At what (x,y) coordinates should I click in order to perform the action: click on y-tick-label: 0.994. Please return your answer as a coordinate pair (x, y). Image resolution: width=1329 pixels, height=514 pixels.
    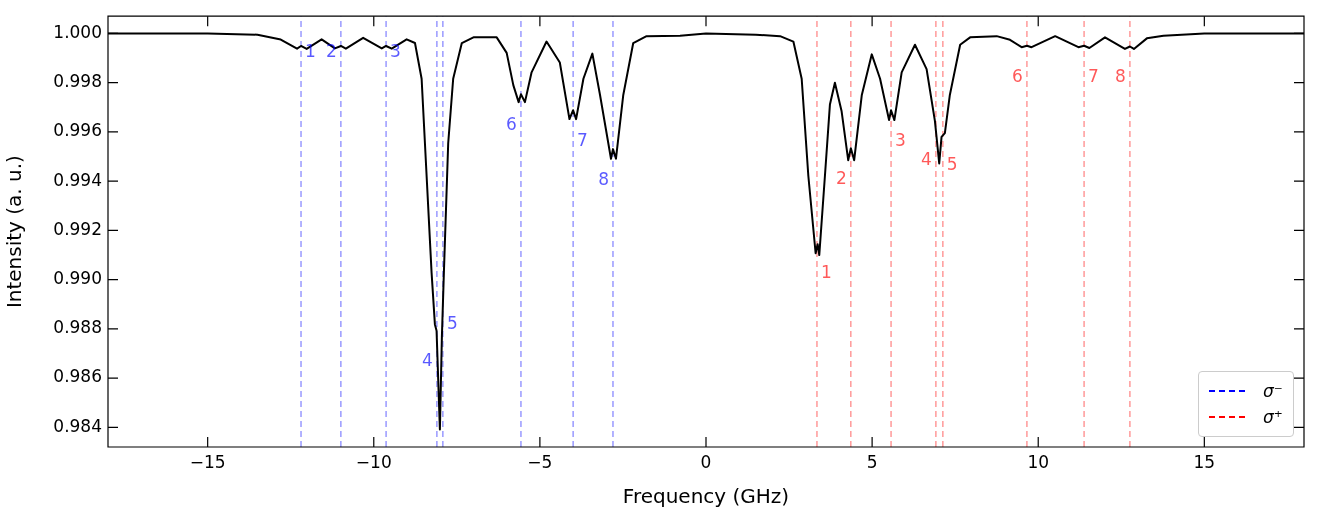
    Looking at the image, I should click on (77, 179).